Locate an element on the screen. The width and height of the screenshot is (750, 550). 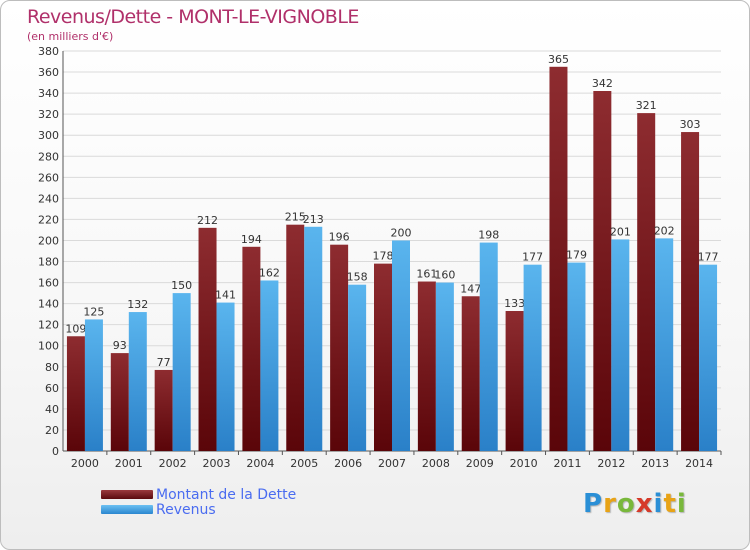
data-label: 194 is located at coordinates (251, 239).